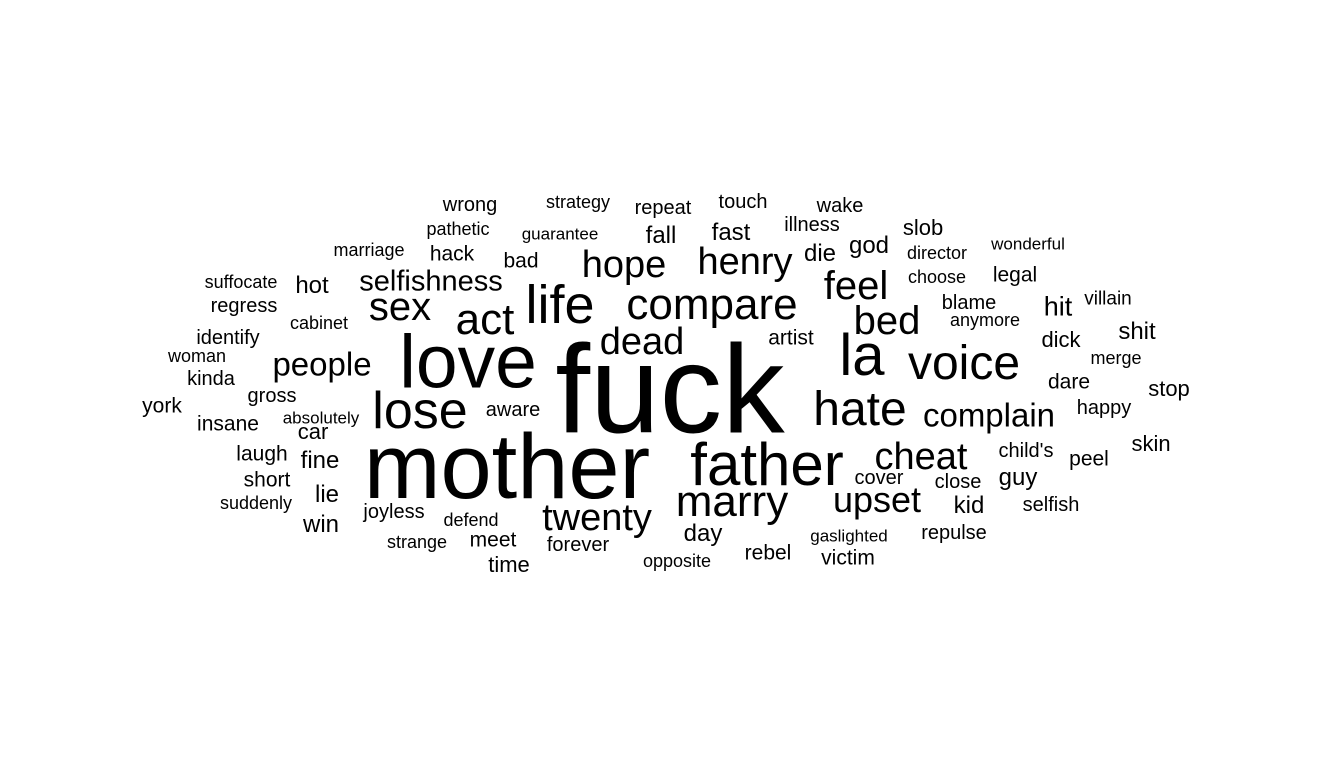 This screenshot has height=768, width=1344. Describe the element at coordinates (272, 396) in the screenshot. I see `word-gross: gross` at that location.